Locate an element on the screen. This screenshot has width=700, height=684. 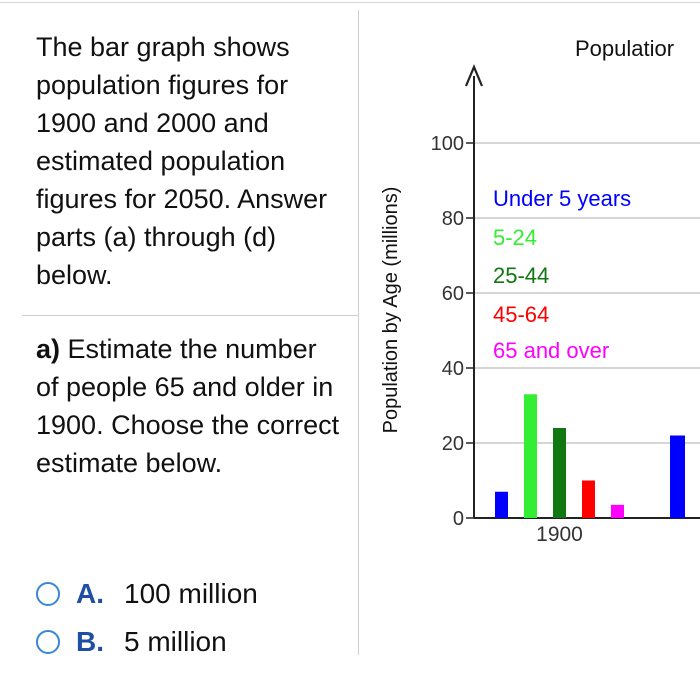
legend-entry: 65 and over is located at coordinates (551, 350).